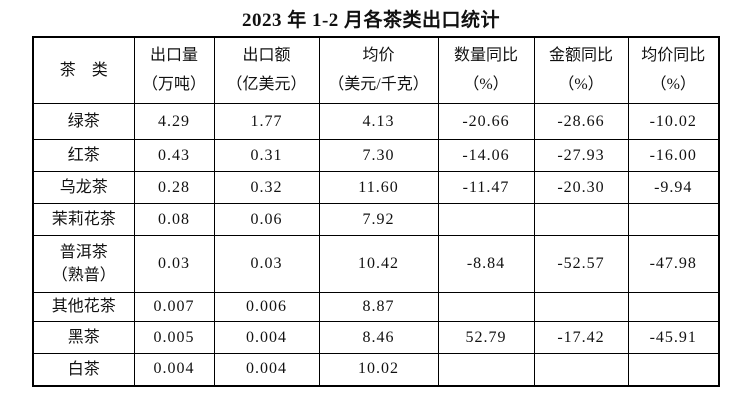 This screenshot has height=410, width=742. What do you see at coordinates (486, 337) in the screenshot?
I see `value-cell: 52.79` at bounding box center [486, 337].